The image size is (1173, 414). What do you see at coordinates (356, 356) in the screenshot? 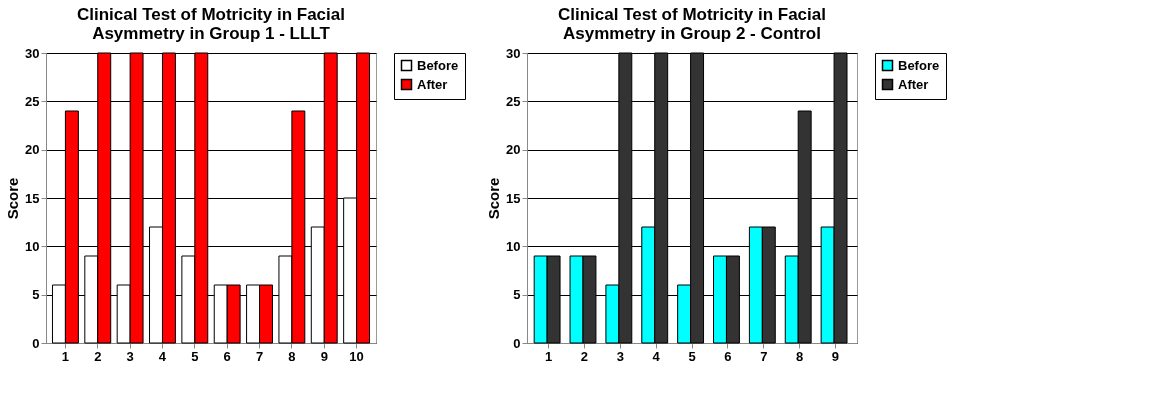
I see `x-tick-label: 10` at bounding box center [356, 356].